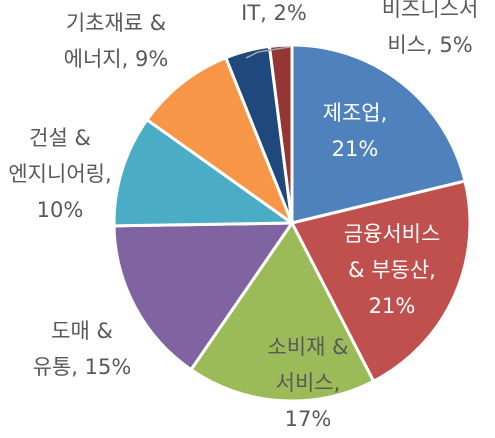 Image resolution: width=495 pixels, height=438 pixels. Describe the element at coordinates (116, 23) in the screenshot. I see `slice-label-line: 기초재료 &` at that location.